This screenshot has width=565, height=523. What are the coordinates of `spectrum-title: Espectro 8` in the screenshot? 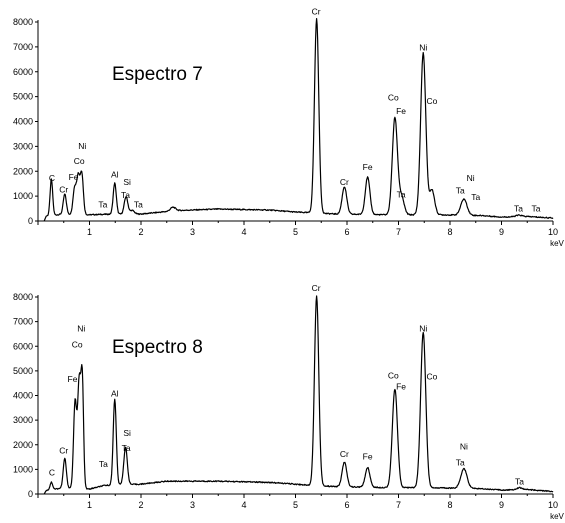 It's located at (157, 347).